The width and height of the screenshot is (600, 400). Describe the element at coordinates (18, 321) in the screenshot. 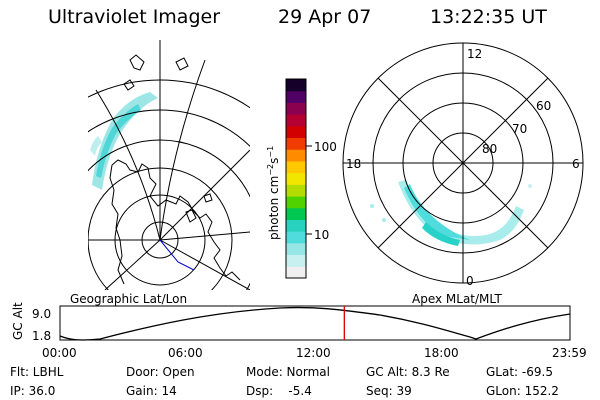

I see `altitude-ylabel: GC Alt` at that location.